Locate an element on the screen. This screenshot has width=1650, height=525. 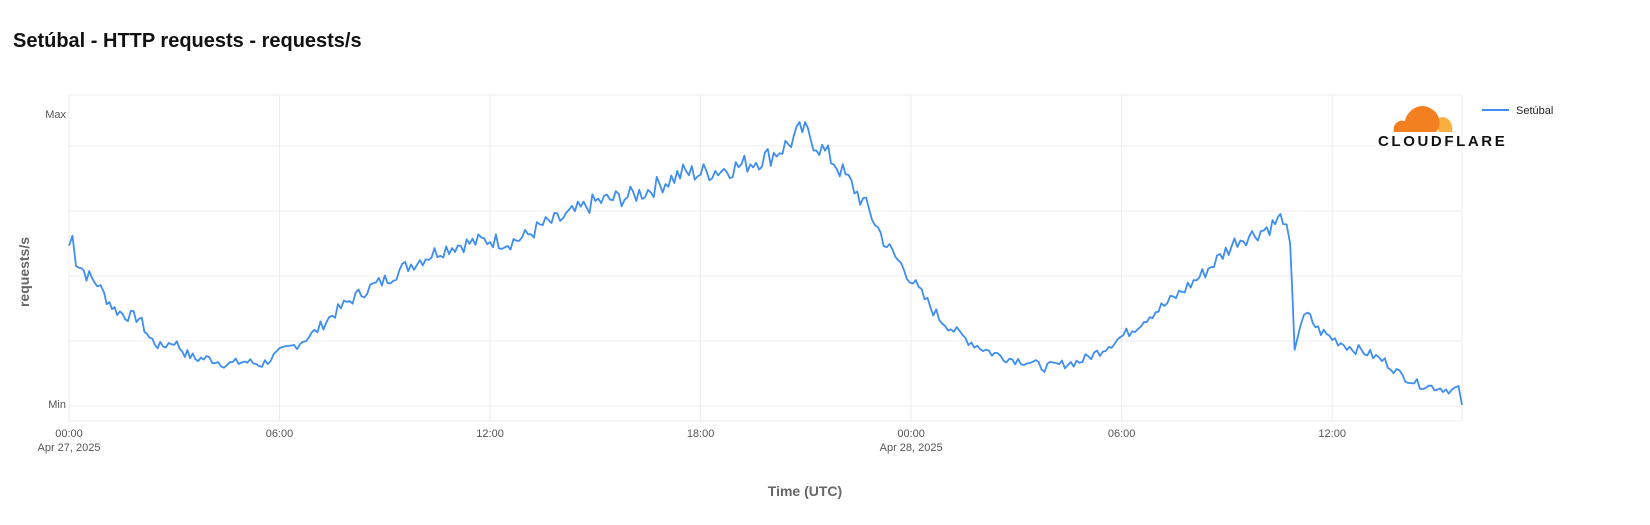
x-tick-label: 18:00 is located at coordinates (701, 434).